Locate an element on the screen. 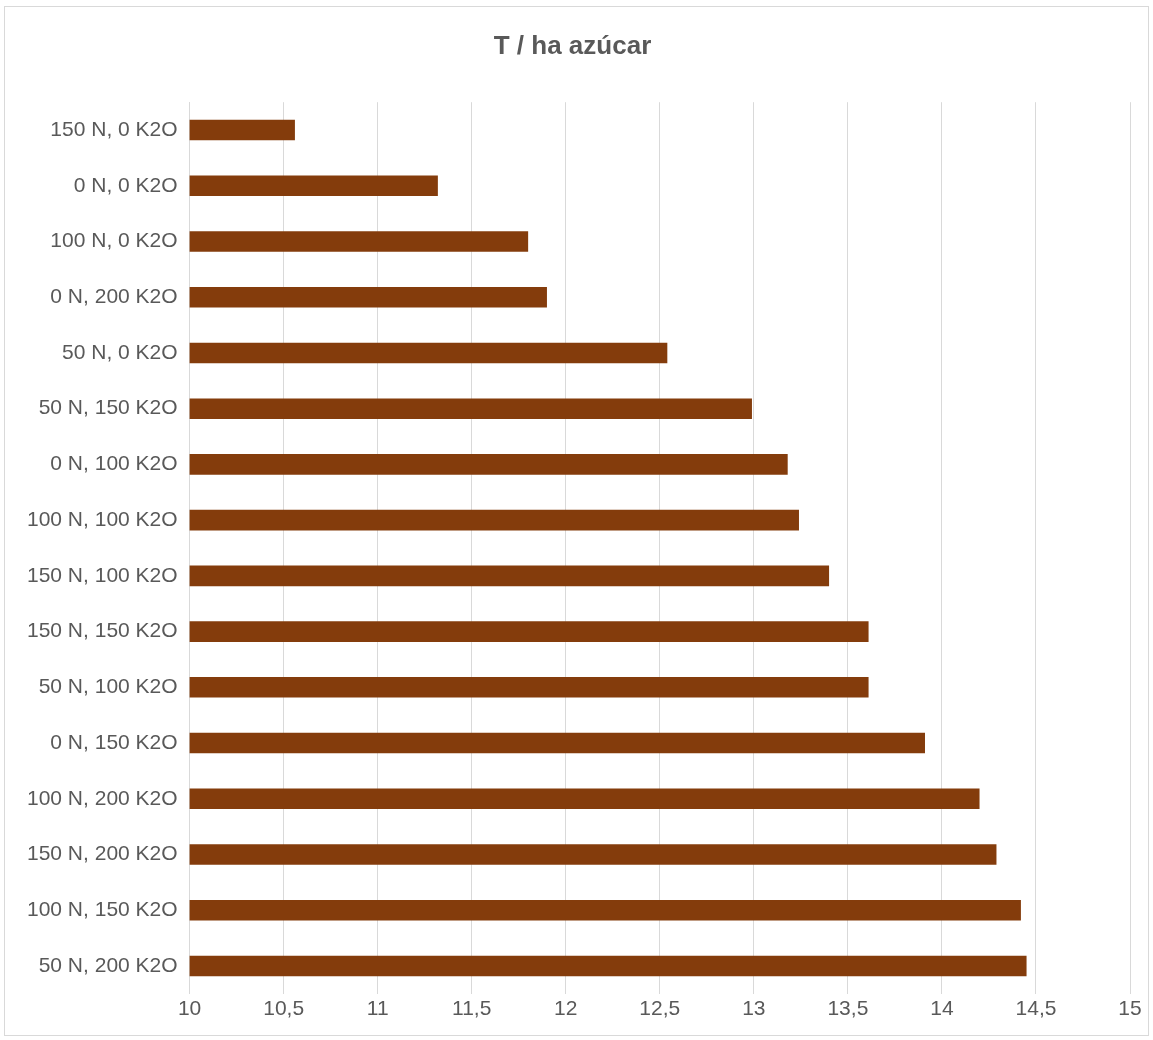 This screenshot has height=1040, width=1153. x-tick-label: 10,5 is located at coordinates (284, 1008).